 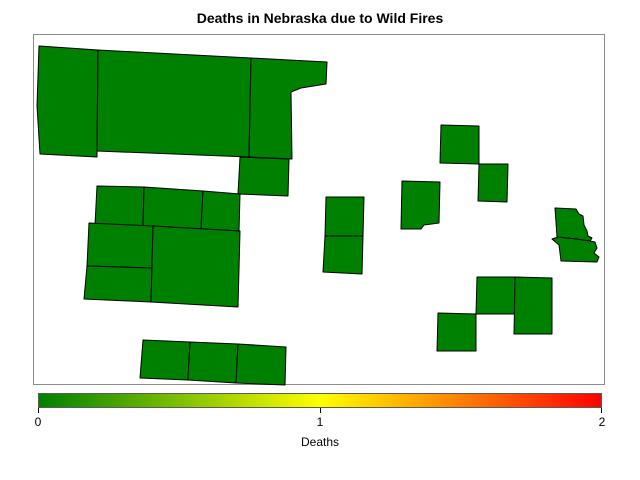 I want to click on county-lancaster, so click(x=495, y=295).